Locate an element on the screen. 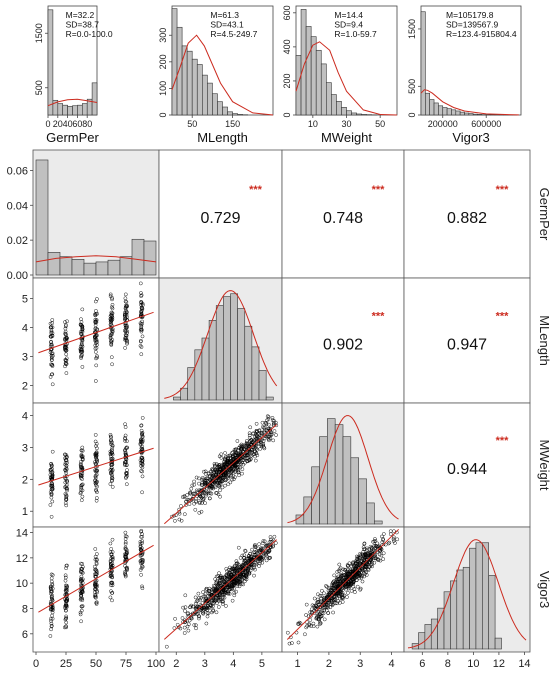 The width and height of the screenshot is (550, 678). correlation-value: 0.902 is located at coordinates (343, 345).